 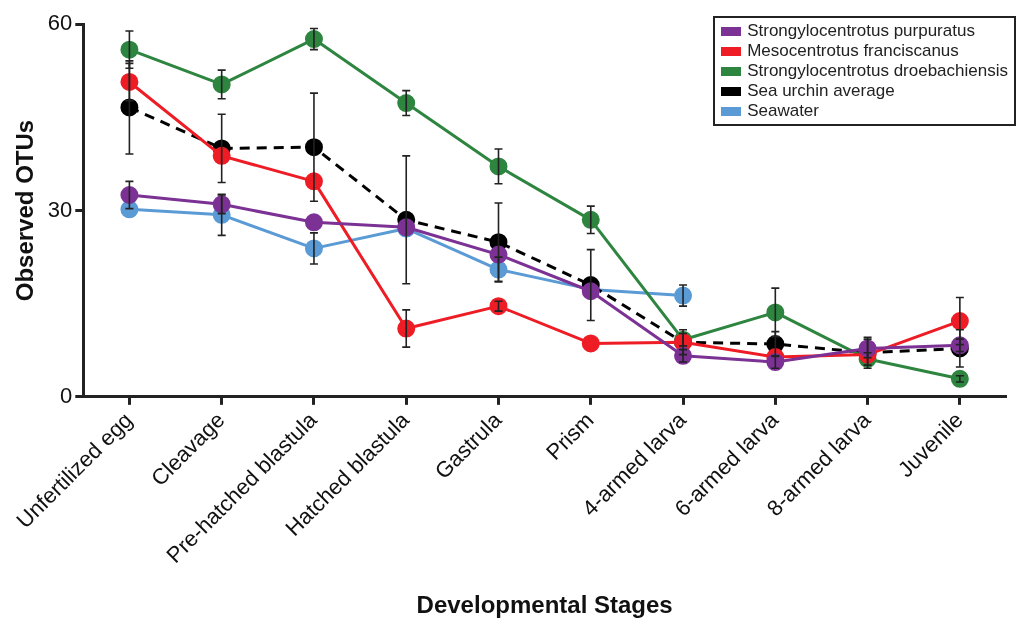 I want to click on legend-label: Strongylocentrotus purpuratus, so click(x=861, y=31).